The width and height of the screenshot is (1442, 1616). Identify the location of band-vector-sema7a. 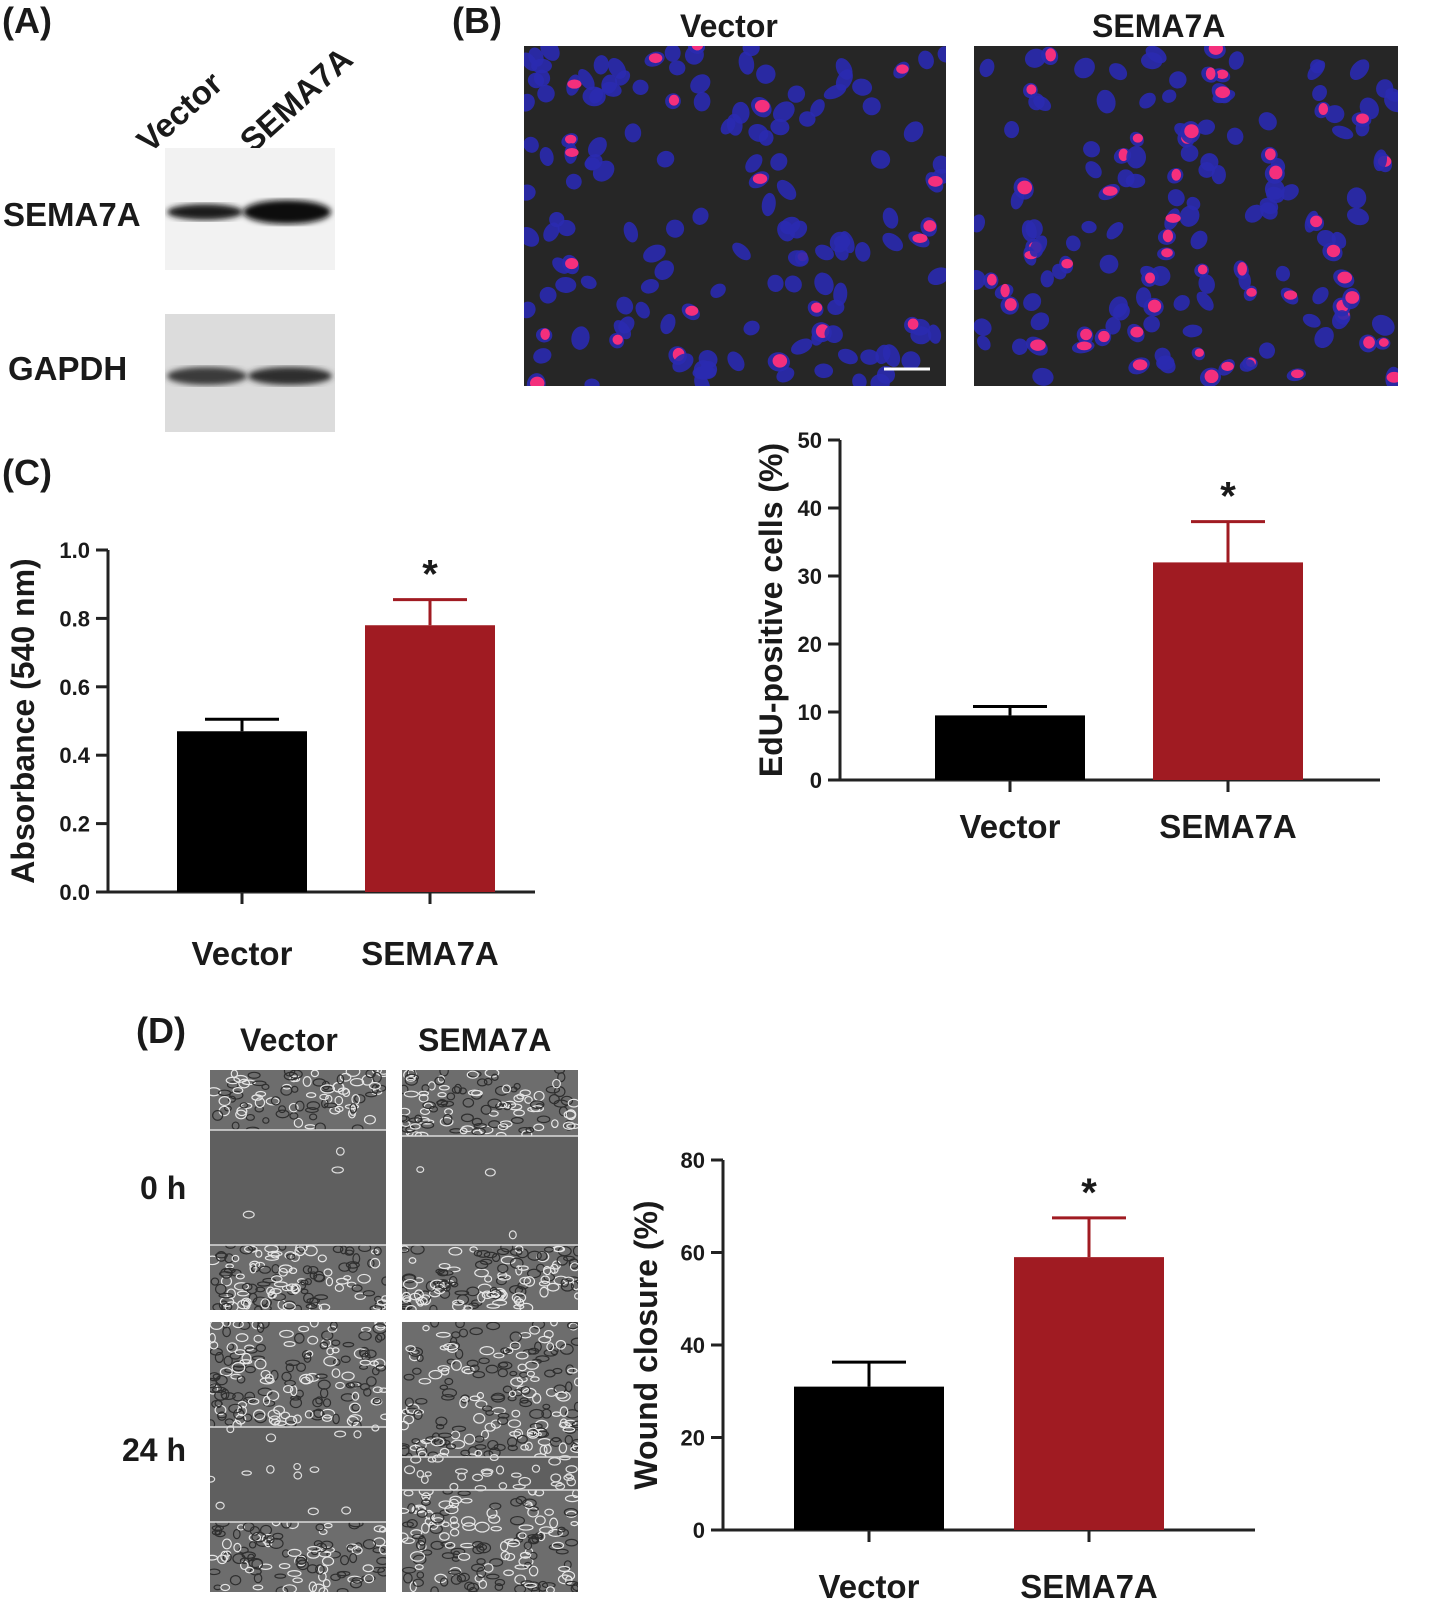
(205, 212).